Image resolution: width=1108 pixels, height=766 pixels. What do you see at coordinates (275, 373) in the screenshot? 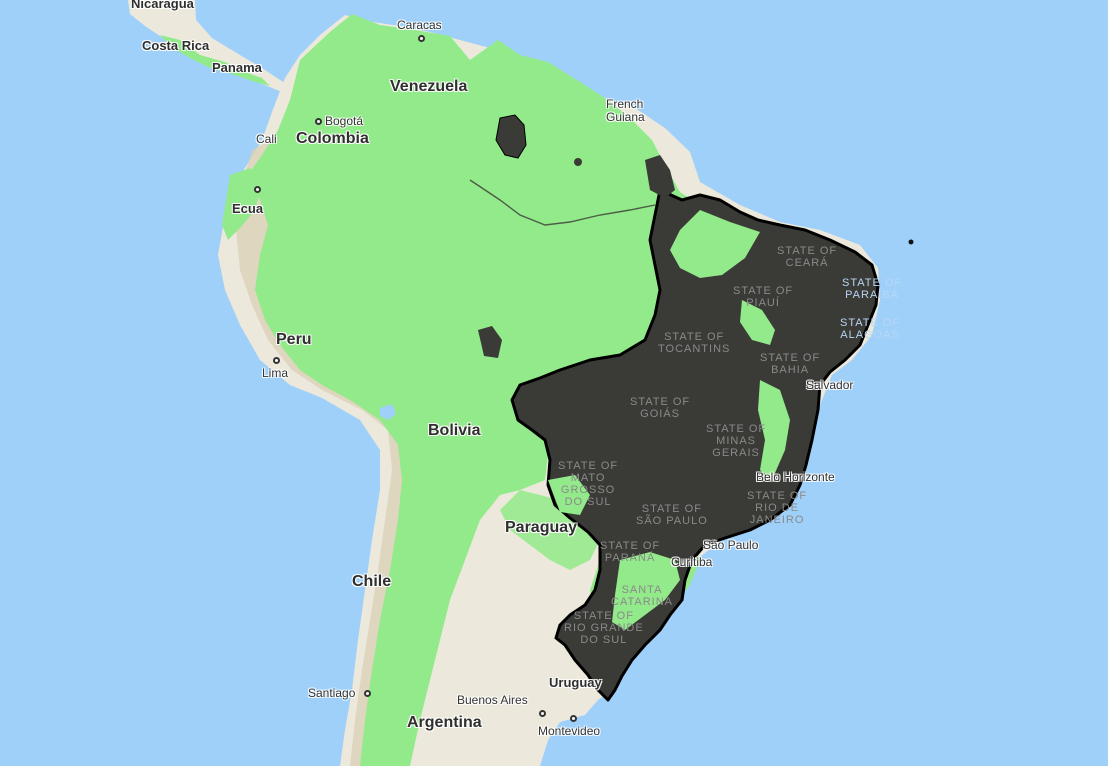
I see `city-label-lima: Lima` at bounding box center [275, 373].